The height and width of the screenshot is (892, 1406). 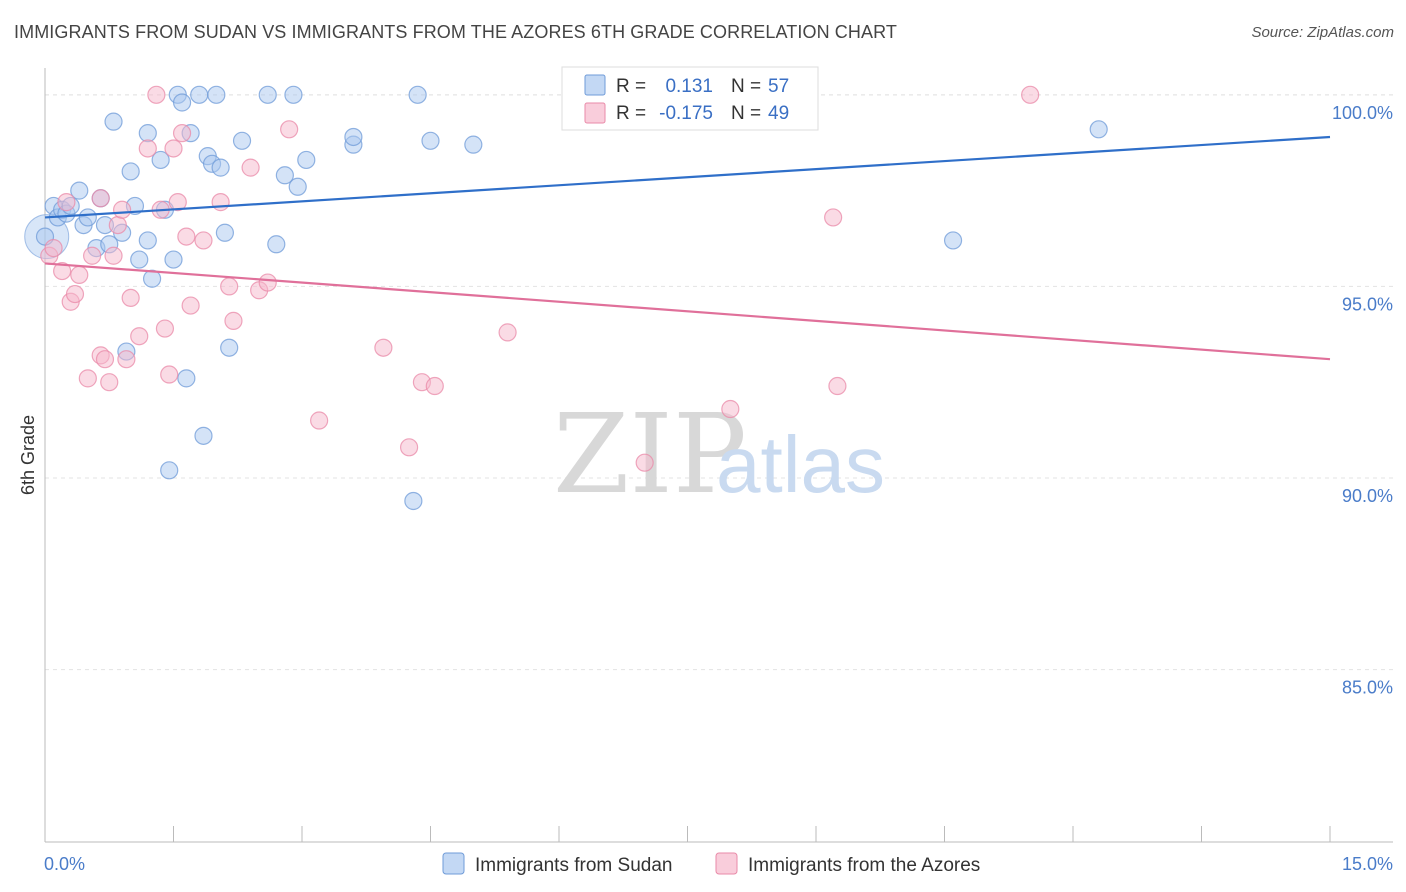 What do you see at coordinates (689, 86) in the screenshot?
I see `legend-r-value-sudan: 0.131` at bounding box center [689, 86].